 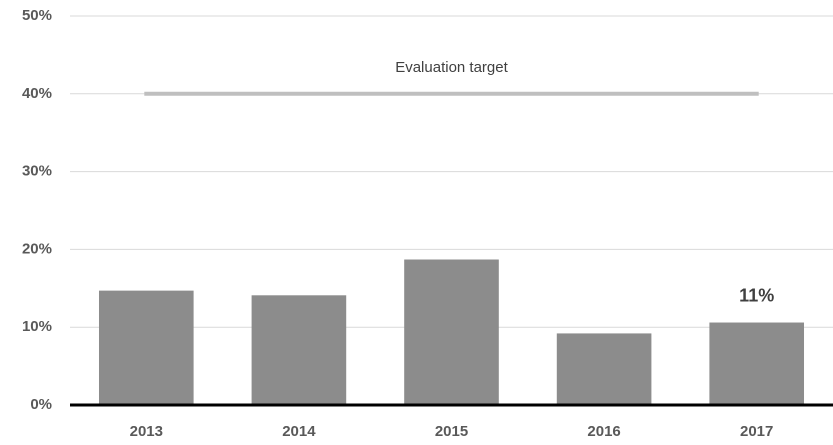 What do you see at coordinates (37, 93) in the screenshot?
I see `y-tick-label: 40%` at bounding box center [37, 93].